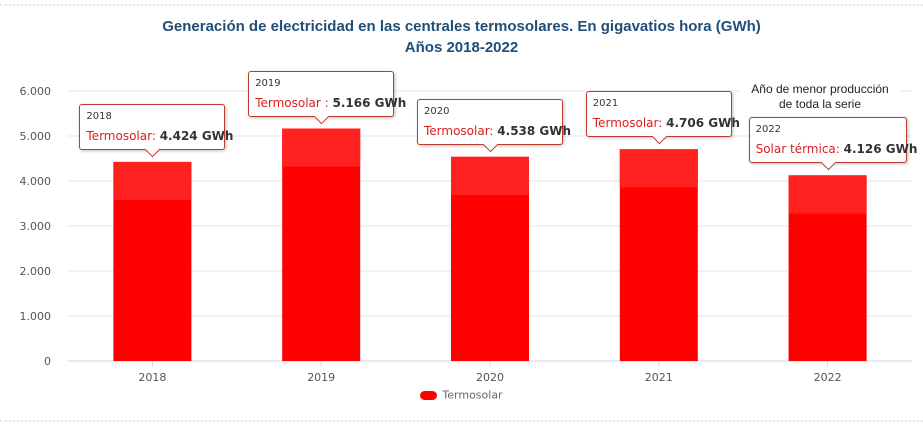 The width and height of the screenshot is (923, 435). I want to click on bar-highlight-2019, so click(321, 147).